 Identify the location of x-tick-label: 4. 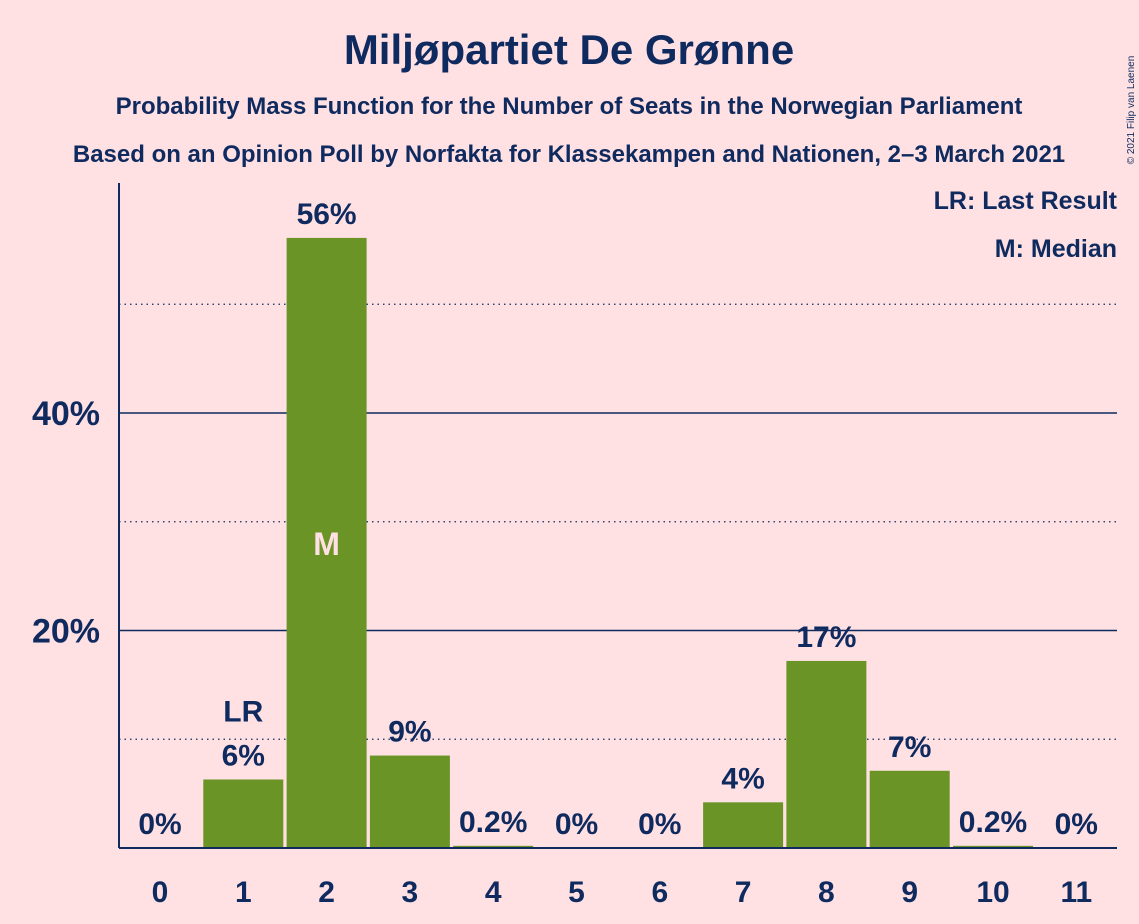
(493, 892).